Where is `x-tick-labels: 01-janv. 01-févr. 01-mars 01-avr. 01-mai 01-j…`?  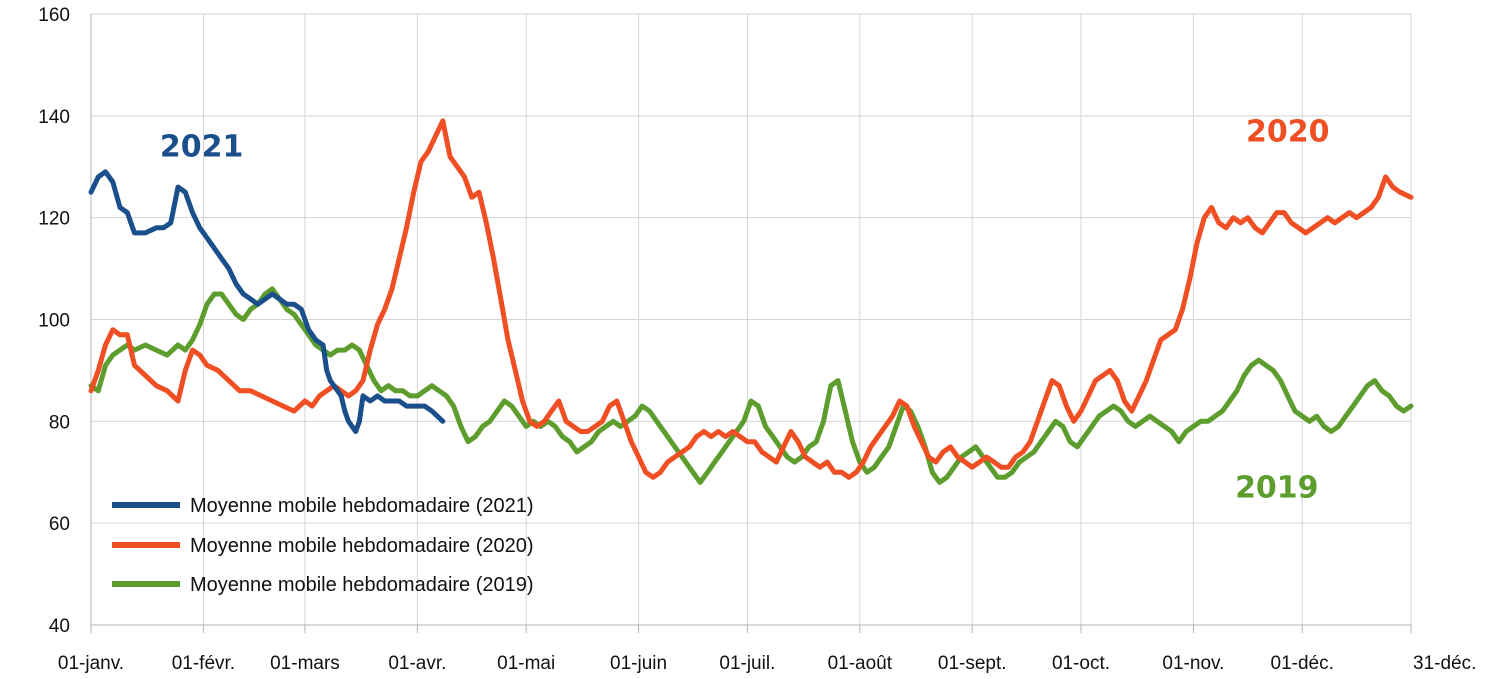 x-tick-labels: 01-janv. 01-févr. 01-mars 01-avr. 01-mai 01-j… is located at coordinates (767, 663).